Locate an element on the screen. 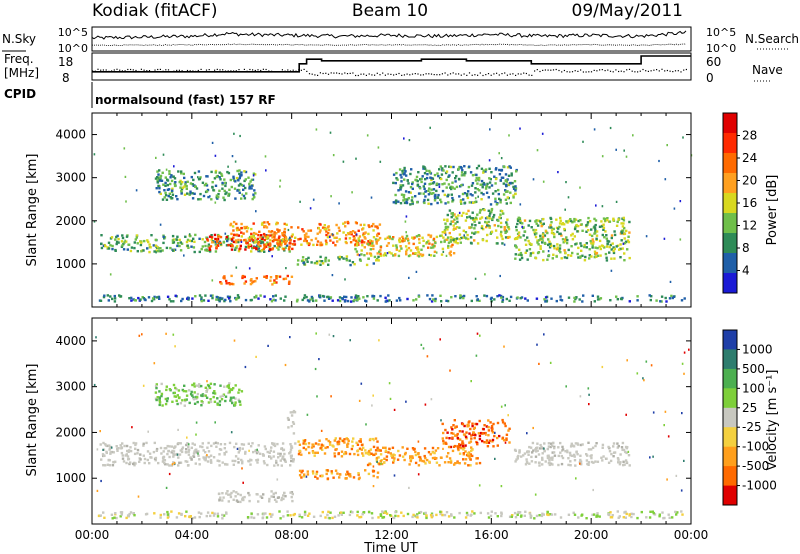 This screenshot has height=554, width=800. xtick-label: 16:00 is located at coordinates (491, 535).